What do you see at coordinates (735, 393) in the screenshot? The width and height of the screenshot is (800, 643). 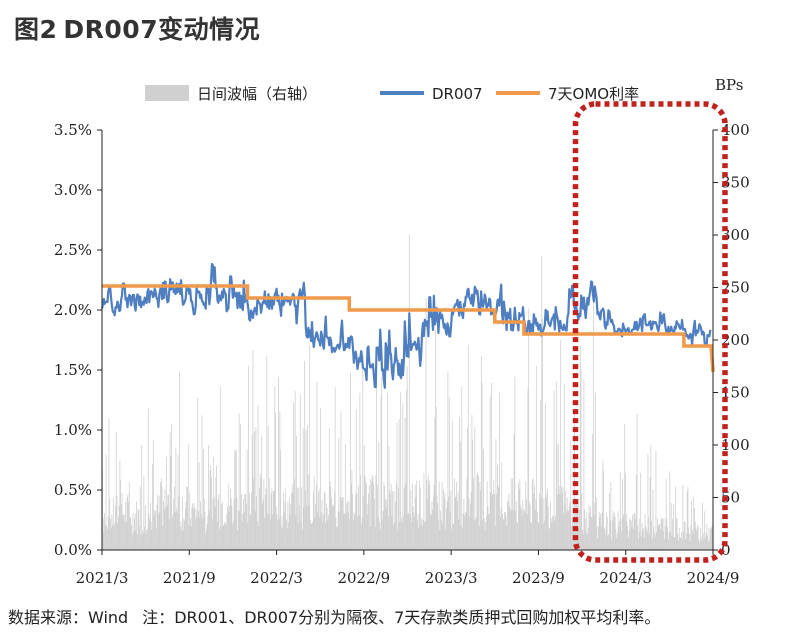 I see `right-axis-tick-label: 150` at bounding box center [735, 393].